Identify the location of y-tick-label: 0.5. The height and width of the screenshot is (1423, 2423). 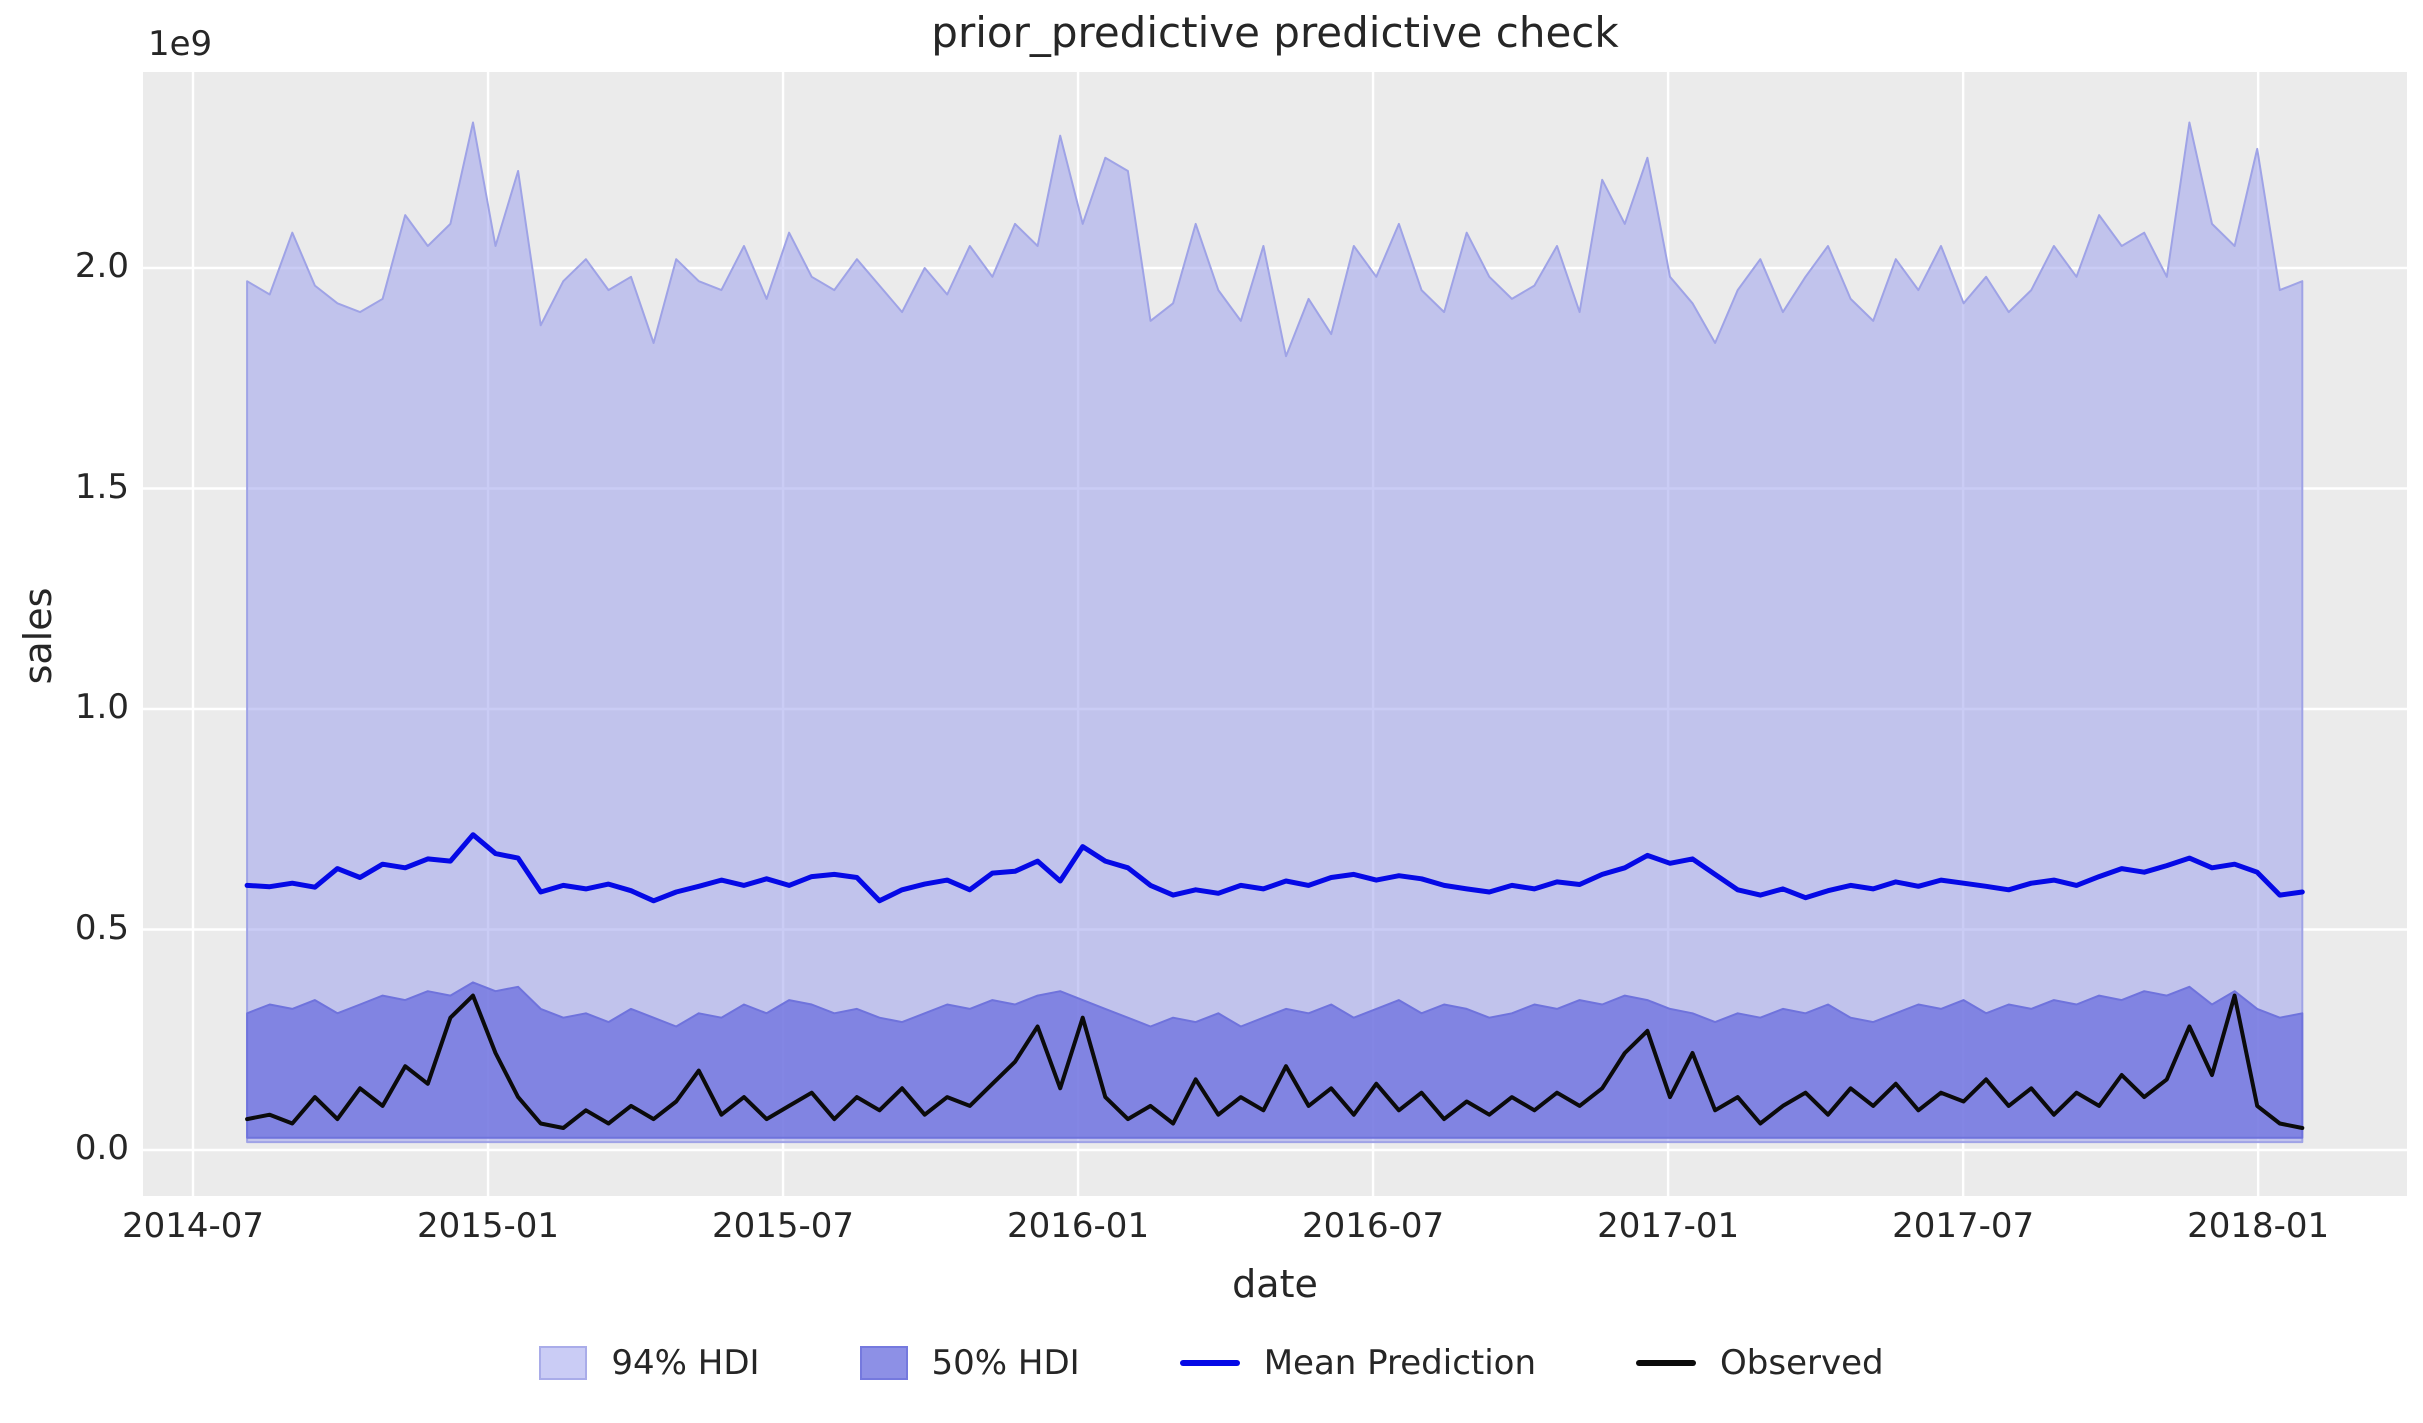
(101, 927).